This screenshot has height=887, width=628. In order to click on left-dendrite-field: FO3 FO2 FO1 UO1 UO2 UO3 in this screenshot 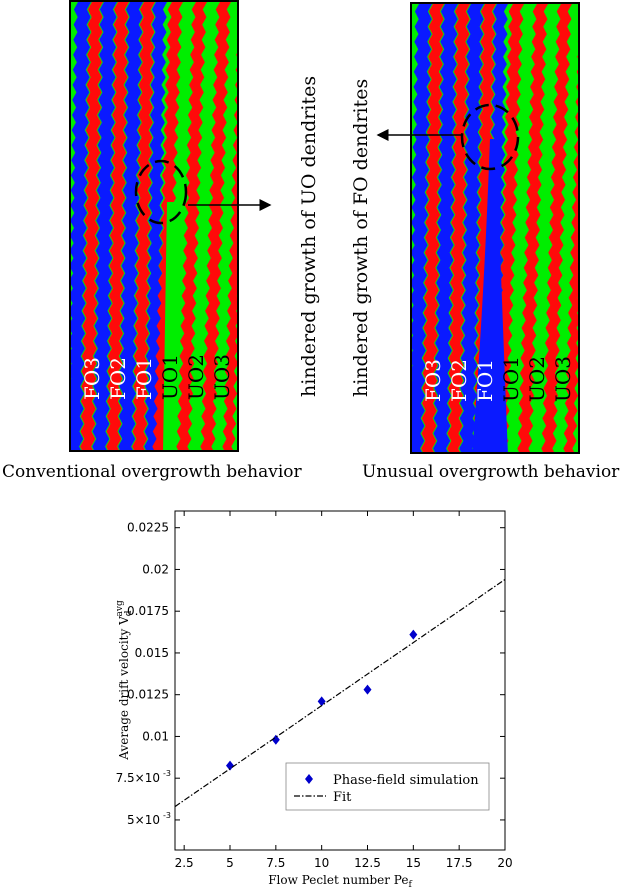, I will do `click(154, 226)`.